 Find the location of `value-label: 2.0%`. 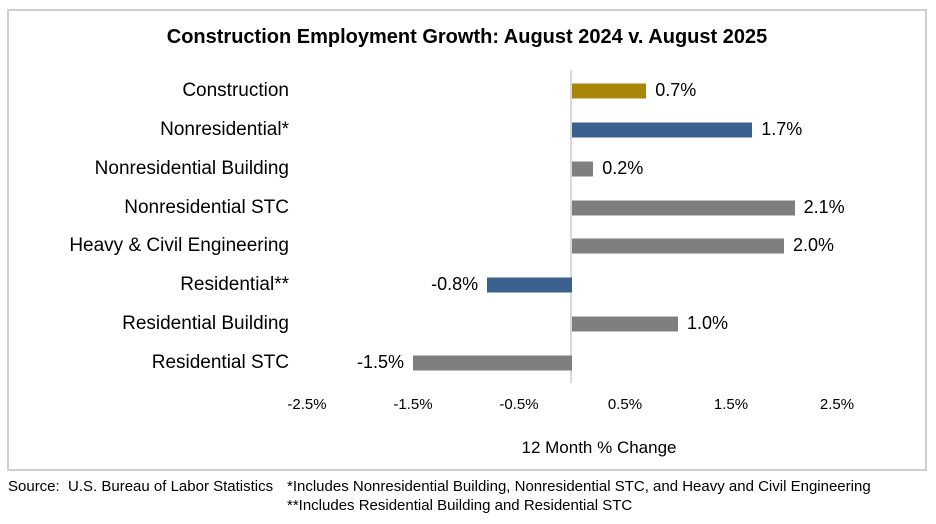

value-label: 2.0% is located at coordinates (814, 245).